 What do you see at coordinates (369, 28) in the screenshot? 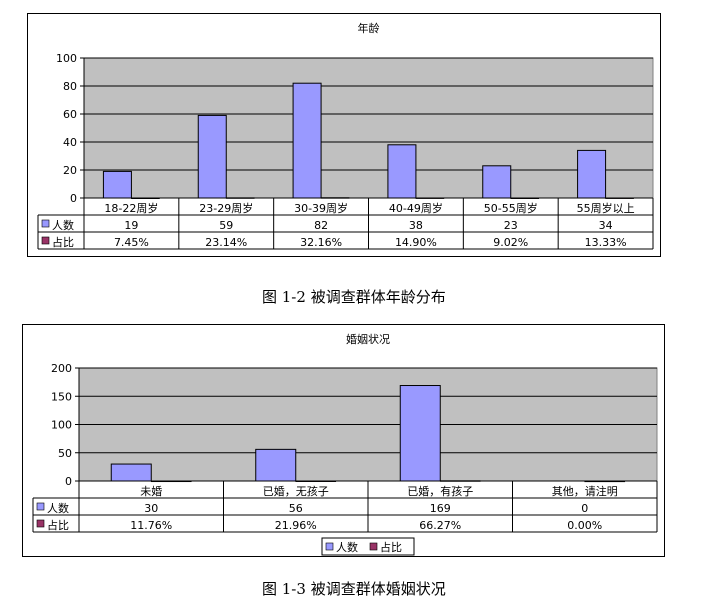
I see `chart-title: 年龄` at bounding box center [369, 28].